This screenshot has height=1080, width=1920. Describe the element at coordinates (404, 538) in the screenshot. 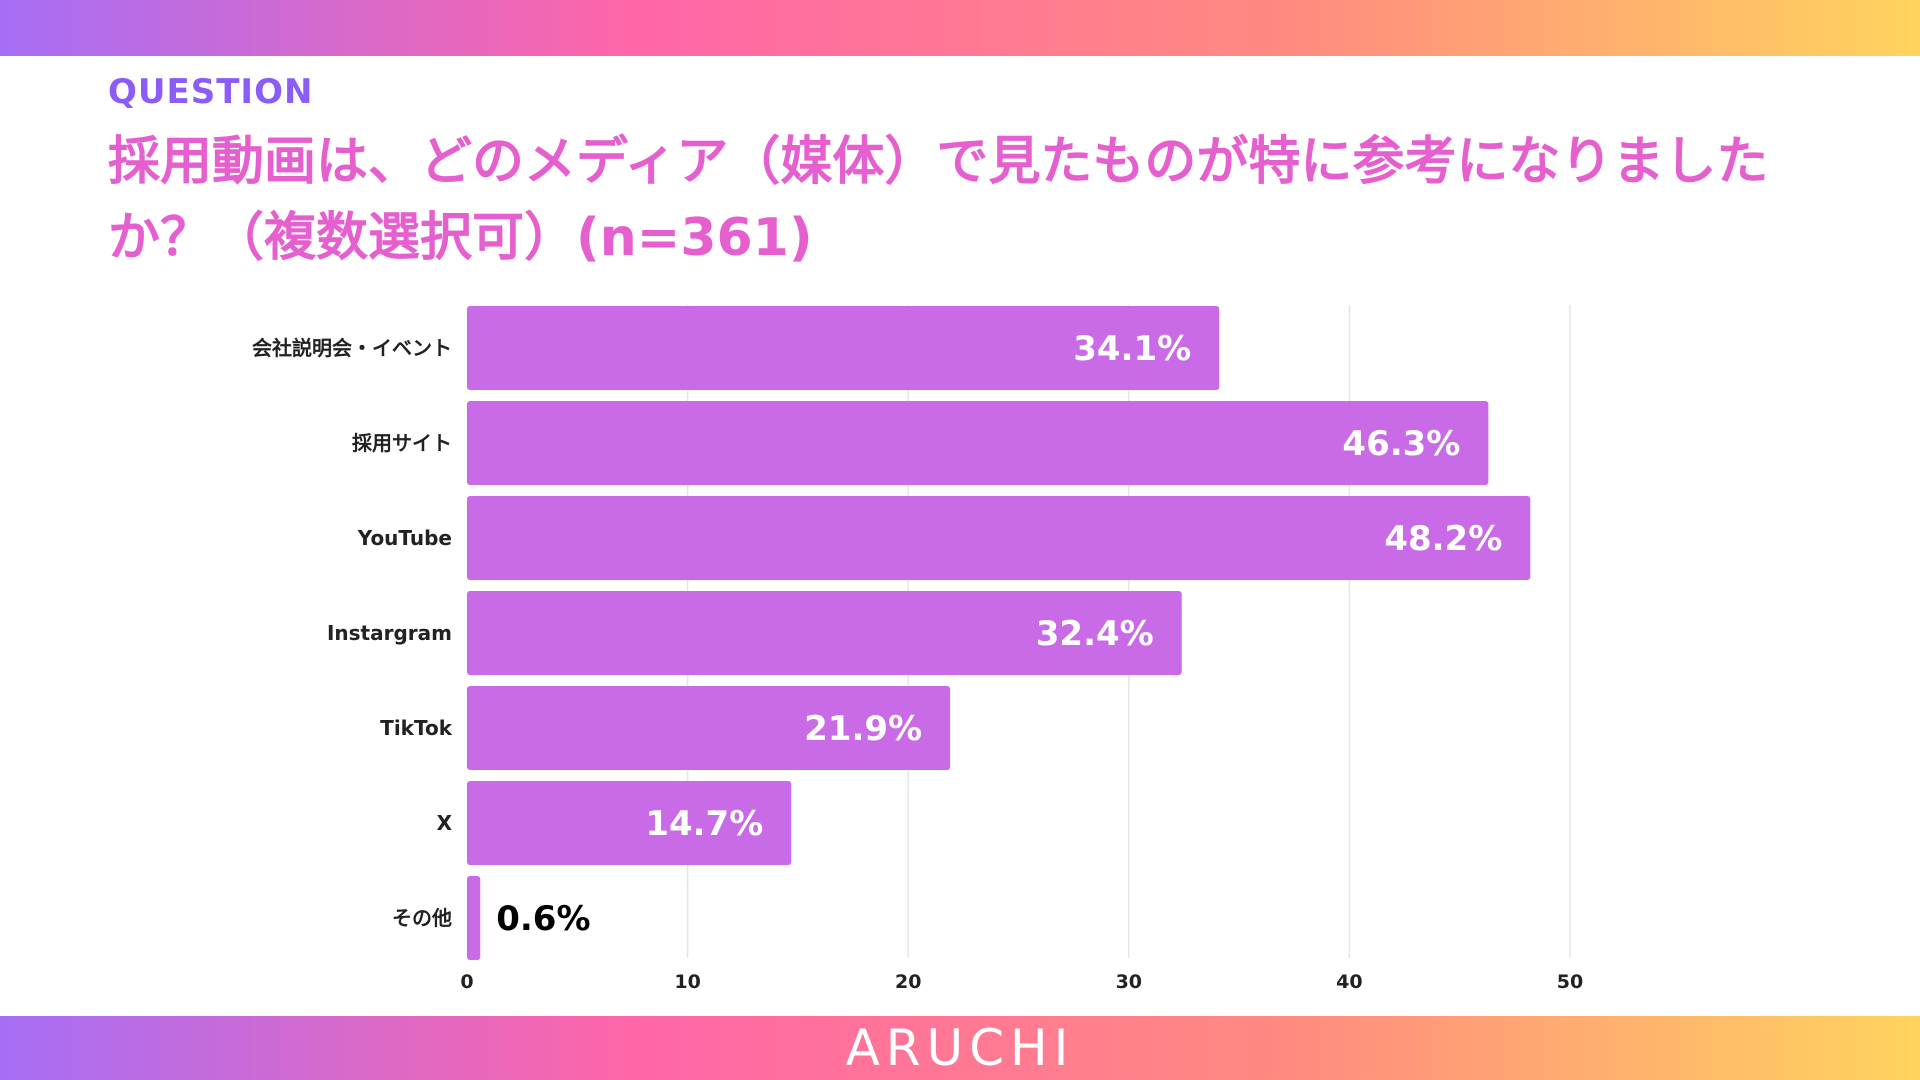

I see `category-label: YouTube` at that location.